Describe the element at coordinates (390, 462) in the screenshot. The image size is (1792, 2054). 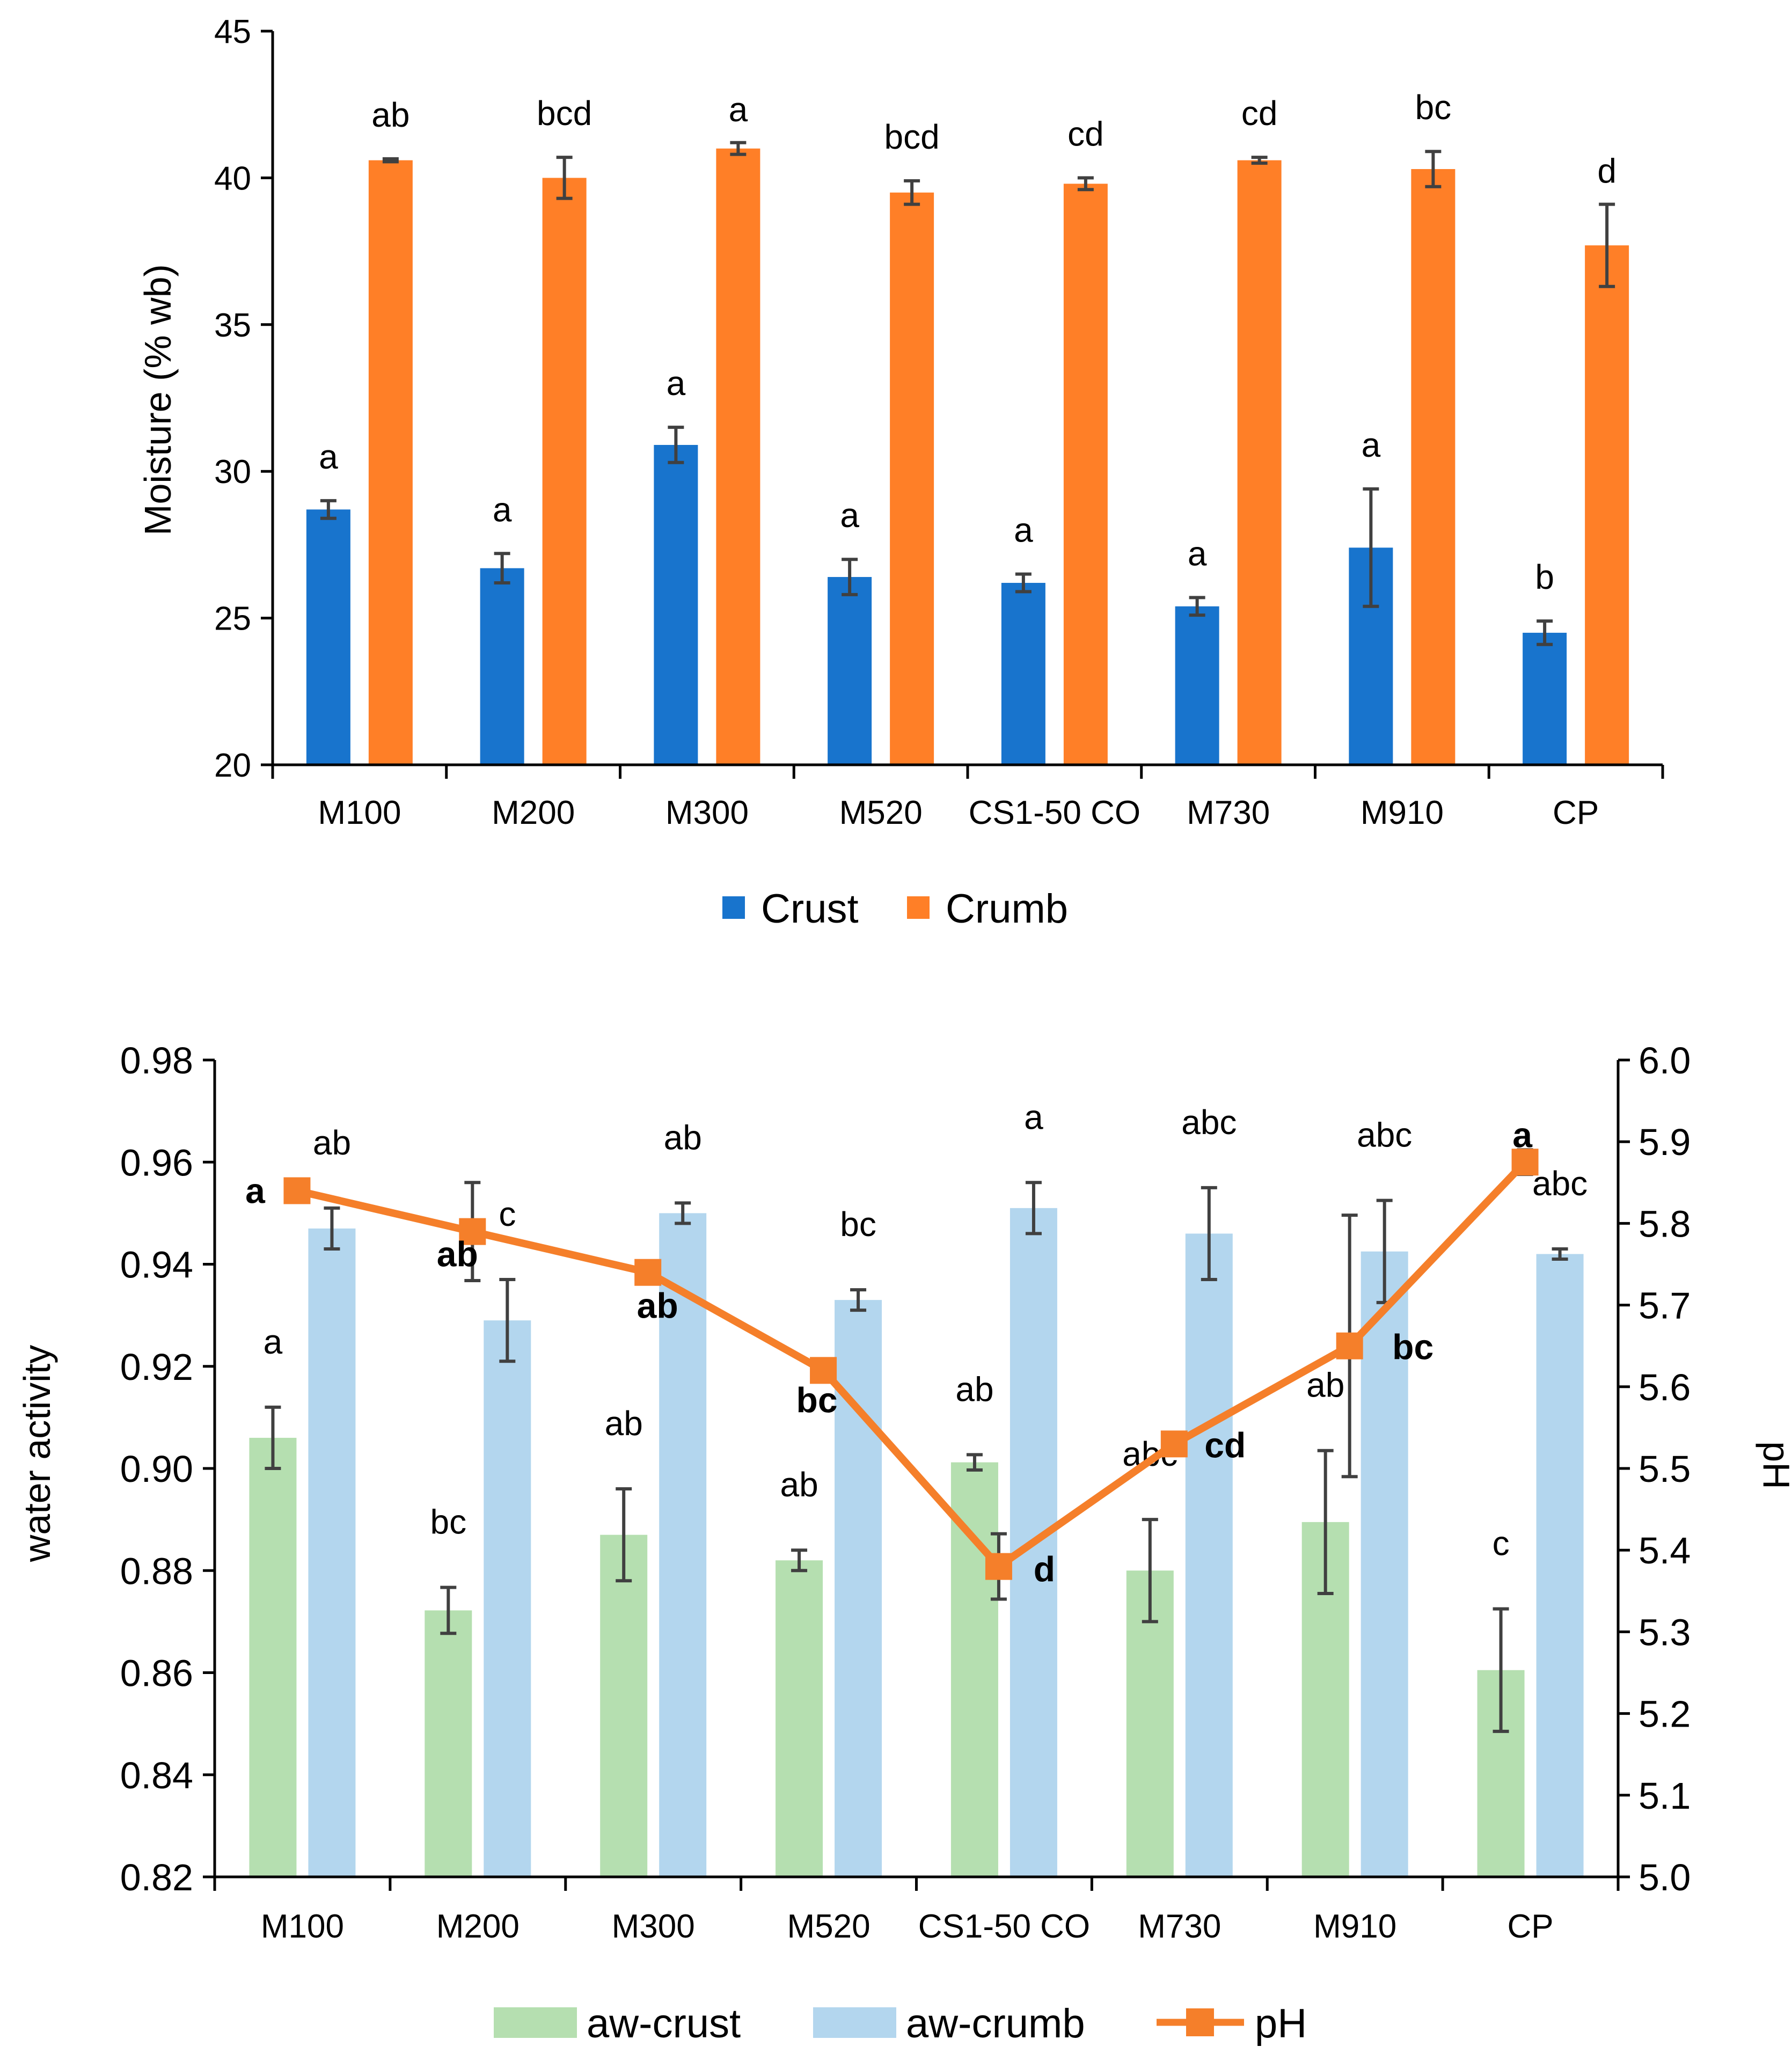
I see `bar-crumb-m100` at that location.